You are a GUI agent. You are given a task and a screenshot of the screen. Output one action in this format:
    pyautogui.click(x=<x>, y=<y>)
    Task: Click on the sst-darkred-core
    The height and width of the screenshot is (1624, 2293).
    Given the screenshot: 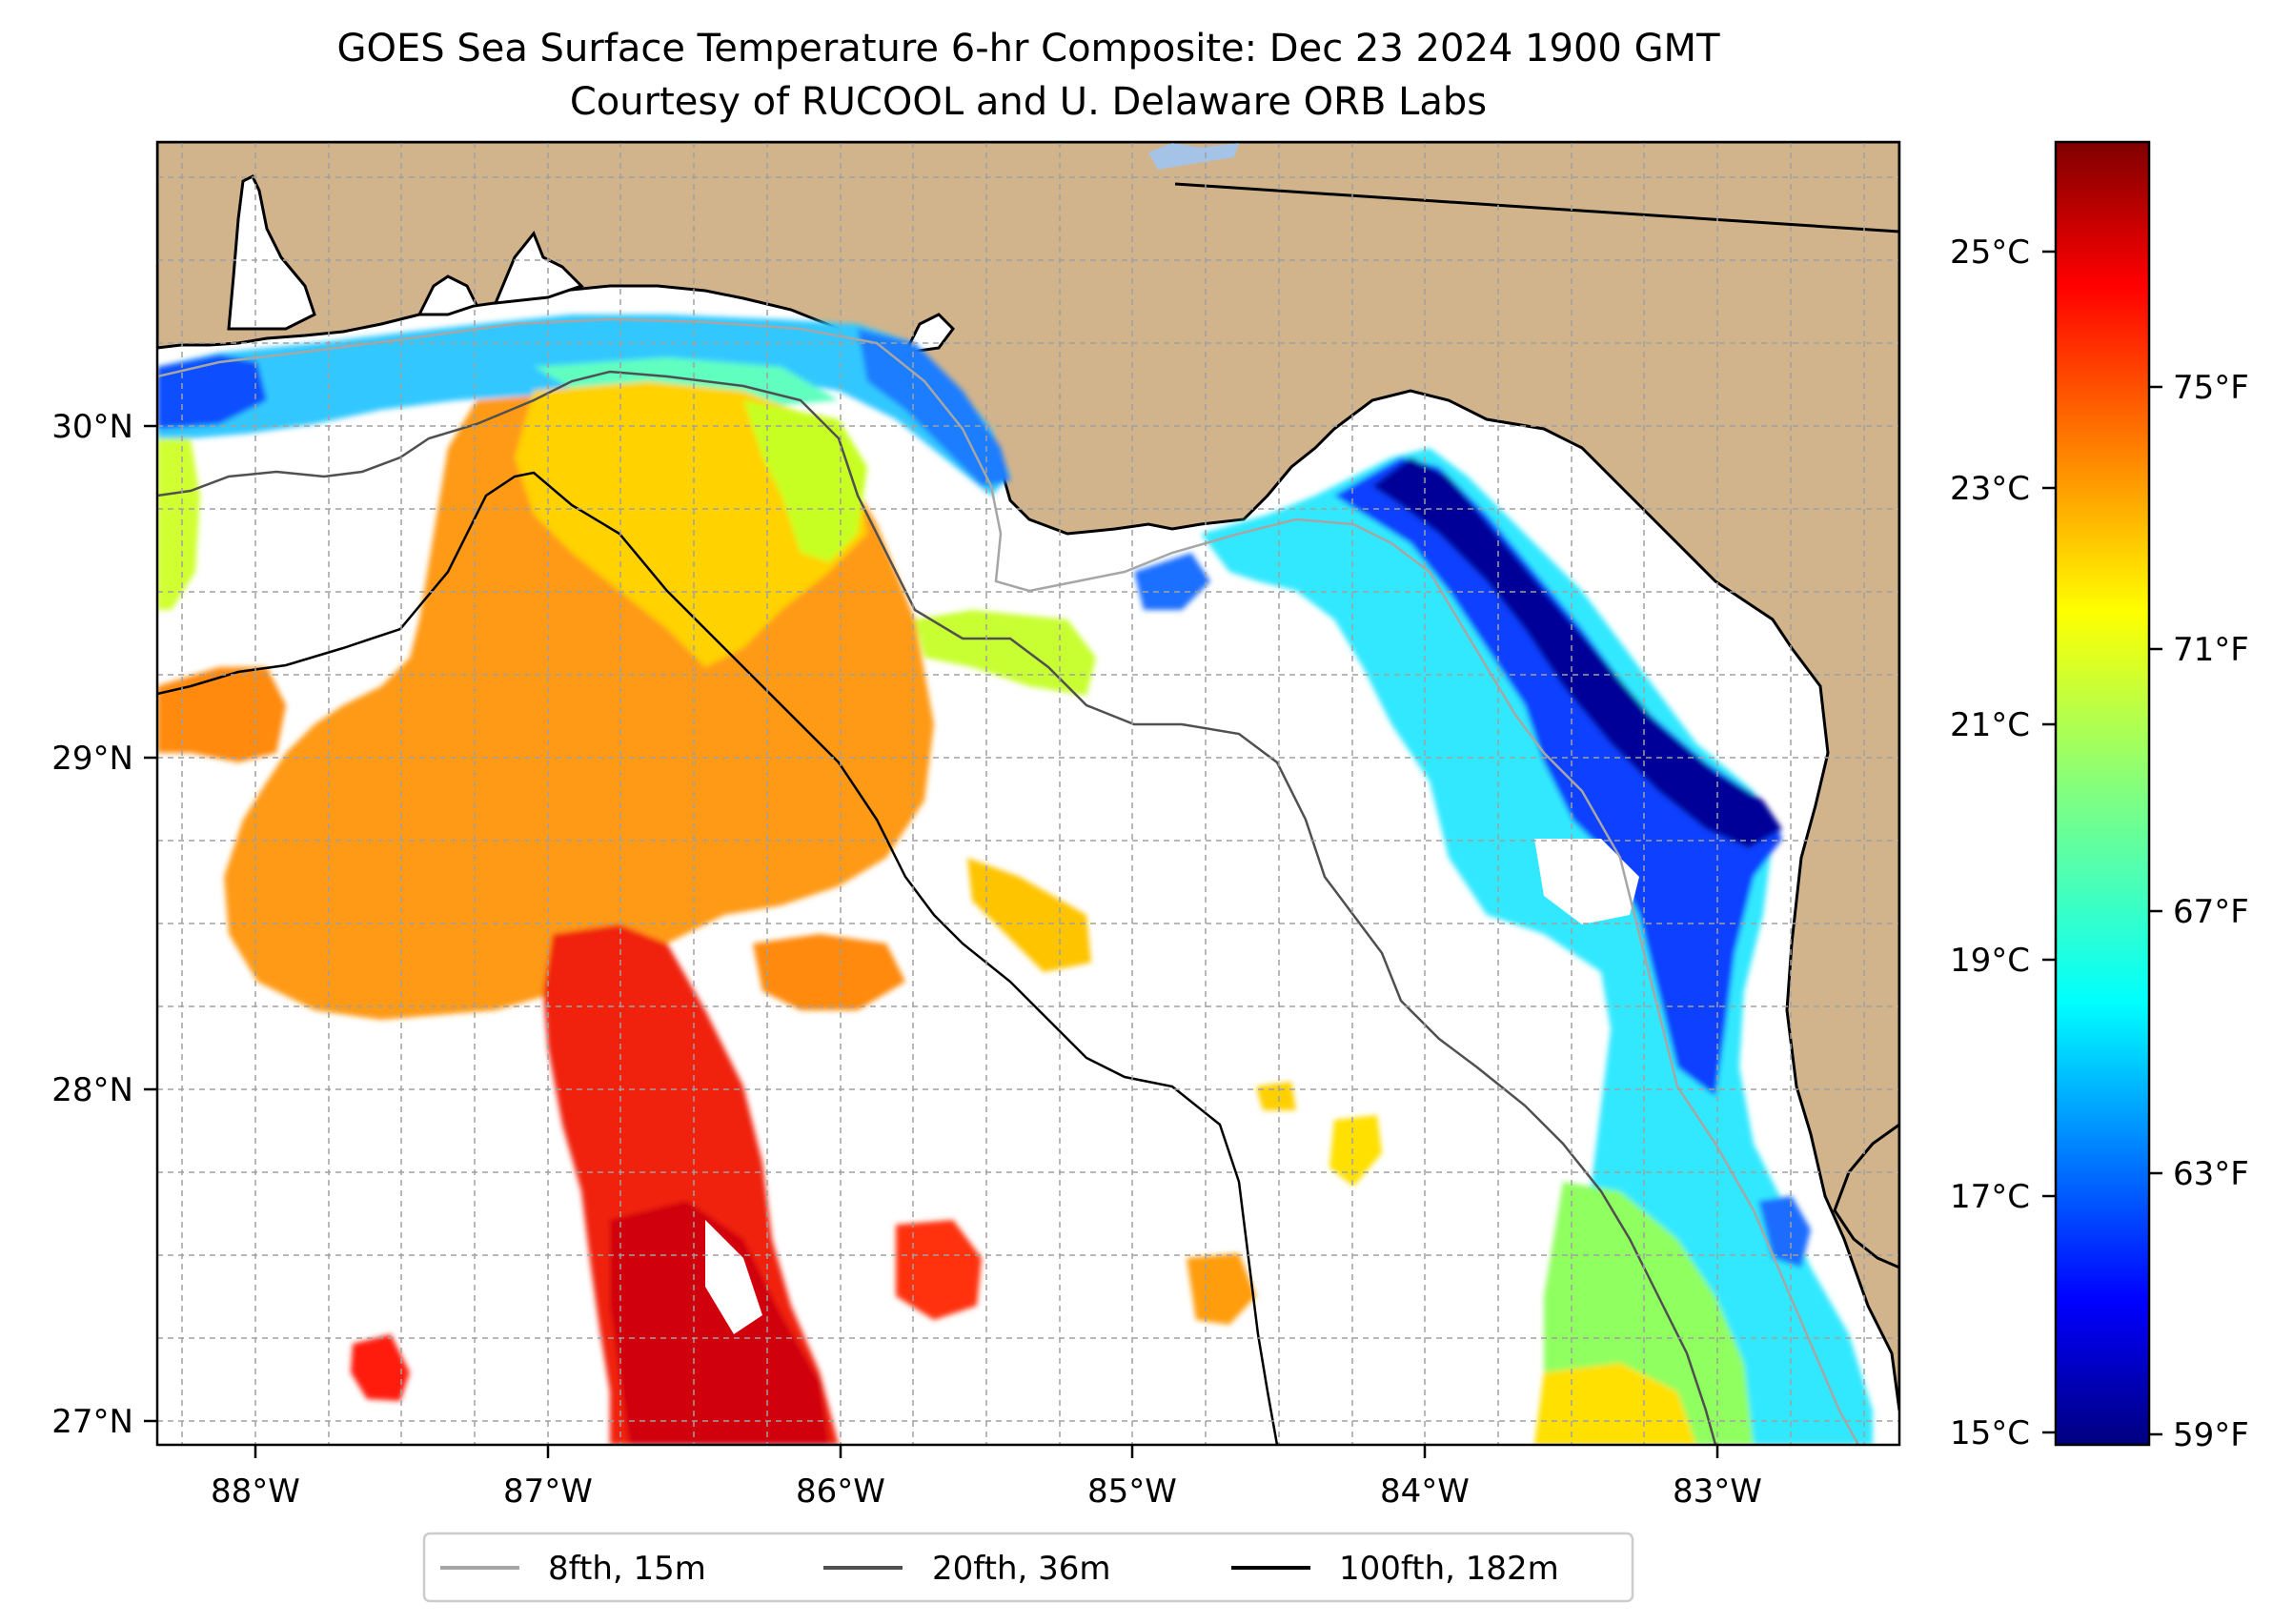 What is the action you would take?
    pyautogui.click(x=720, y=1323)
    